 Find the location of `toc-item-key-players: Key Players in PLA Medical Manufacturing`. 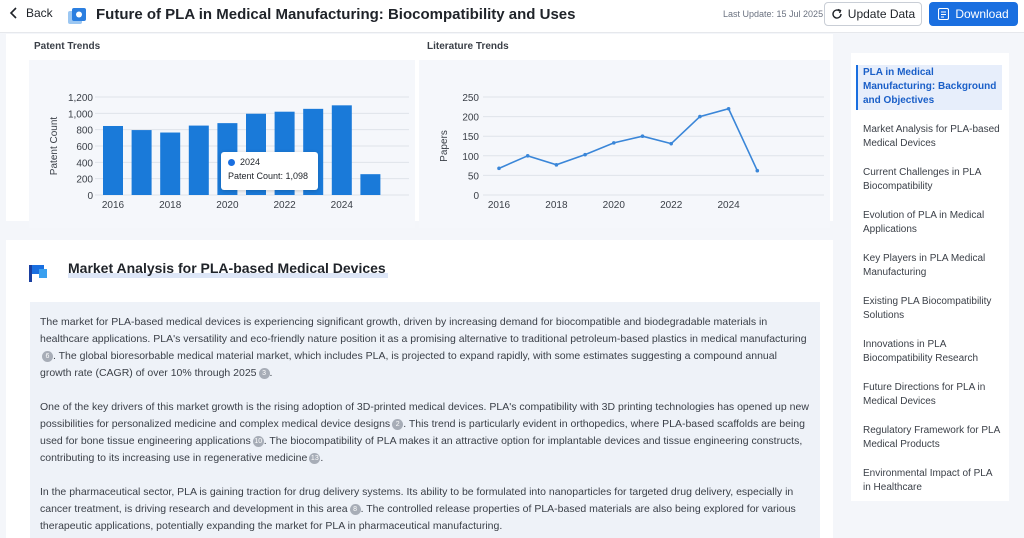

toc-item-key-players: Key Players in PLA Medical Manufacturing is located at coordinates (929, 266).